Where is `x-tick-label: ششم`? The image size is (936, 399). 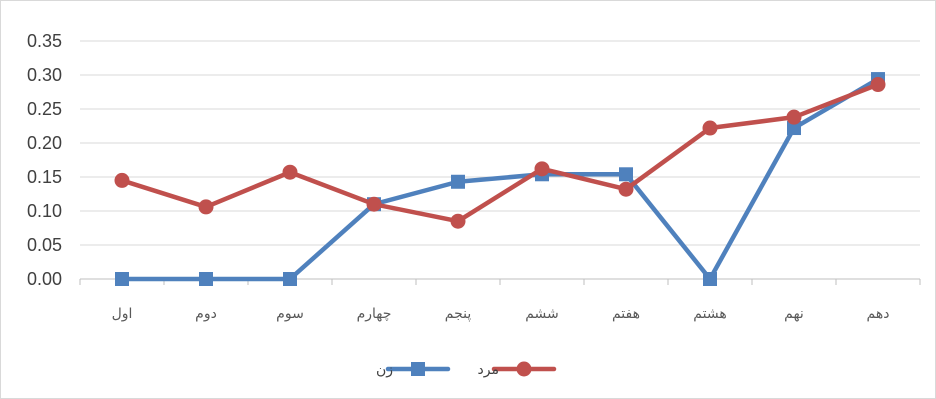
x-tick-label: ششم is located at coordinates (542, 314).